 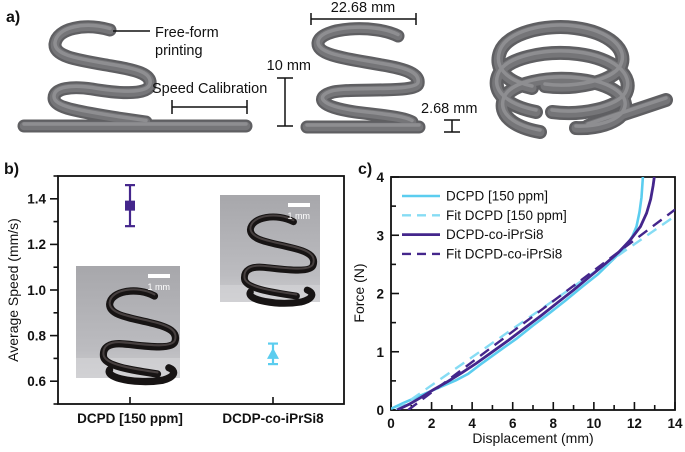 What do you see at coordinates (495, 234) in the screenshot?
I see `legend-label: DCPD-co-iPrSi8` at bounding box center [495, 234].